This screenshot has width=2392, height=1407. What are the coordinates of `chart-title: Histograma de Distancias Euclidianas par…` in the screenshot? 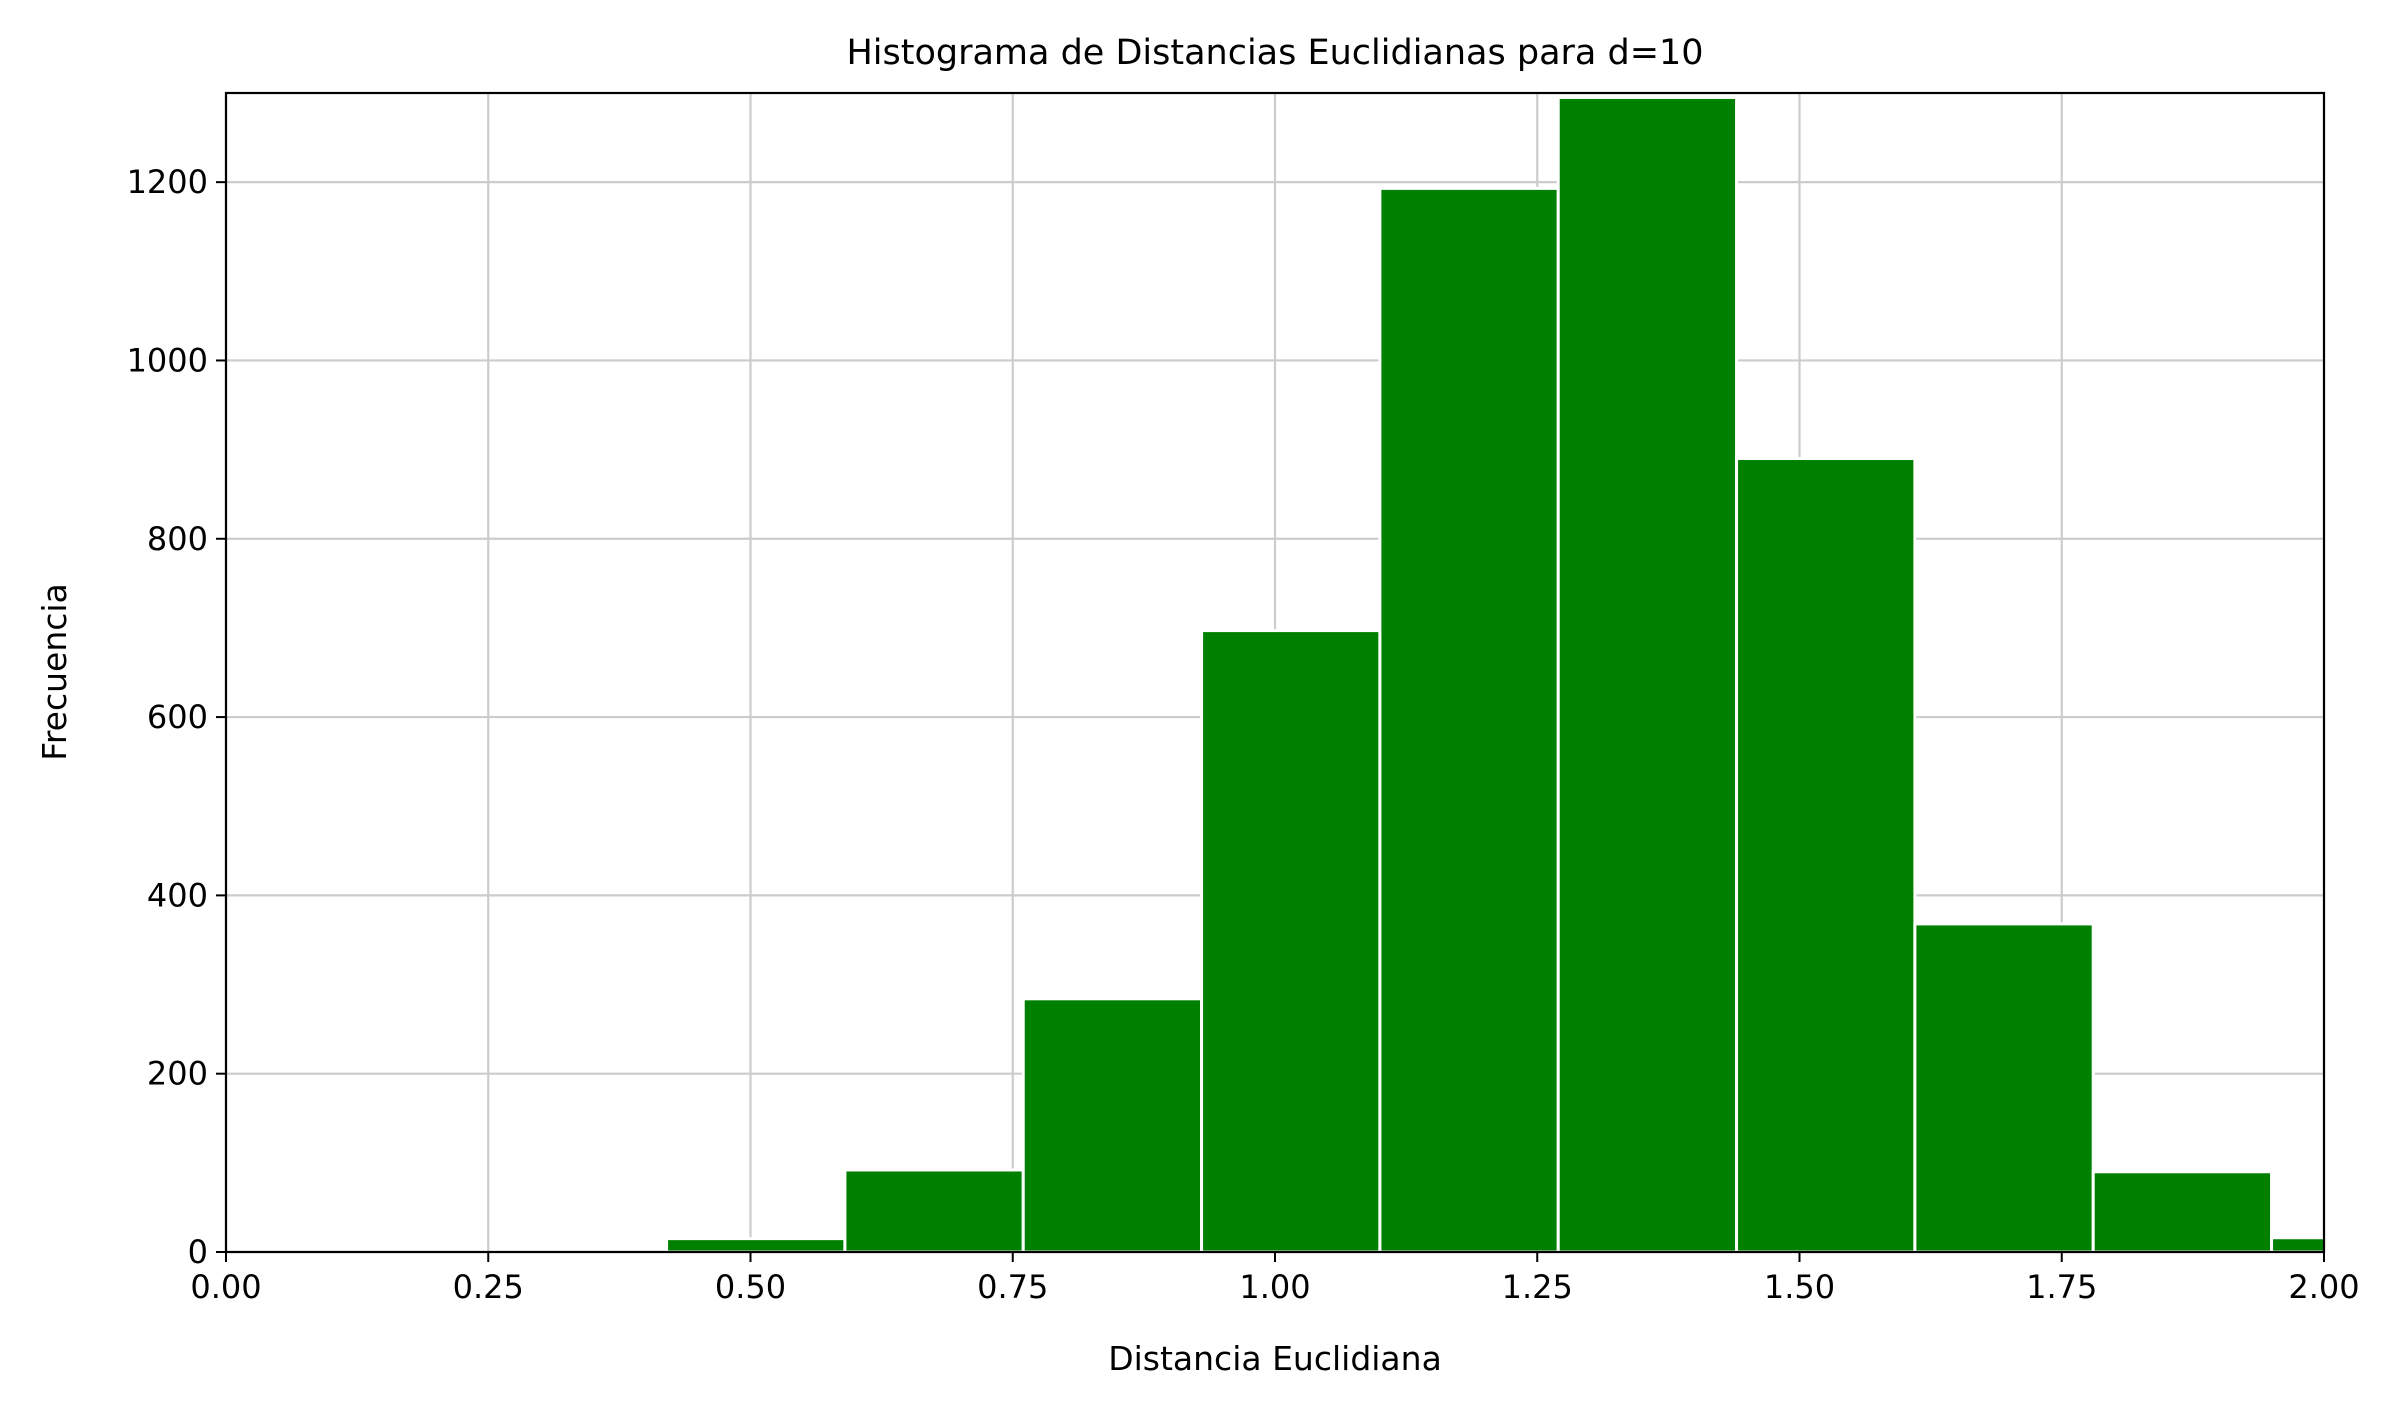 It's located at (1274, 53).